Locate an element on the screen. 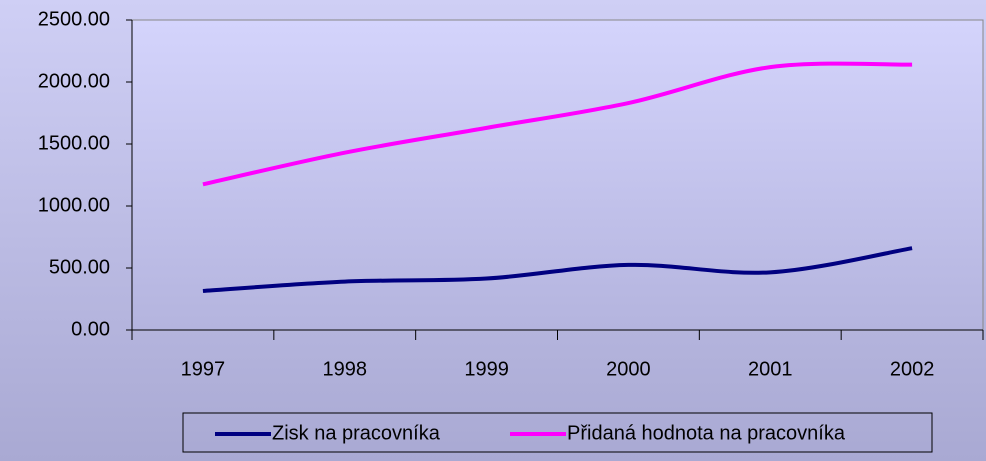 Image resolution: width=986 pixels, height=461 pixels. x-tick-label: 2000 is located at coordinates (628, 369).